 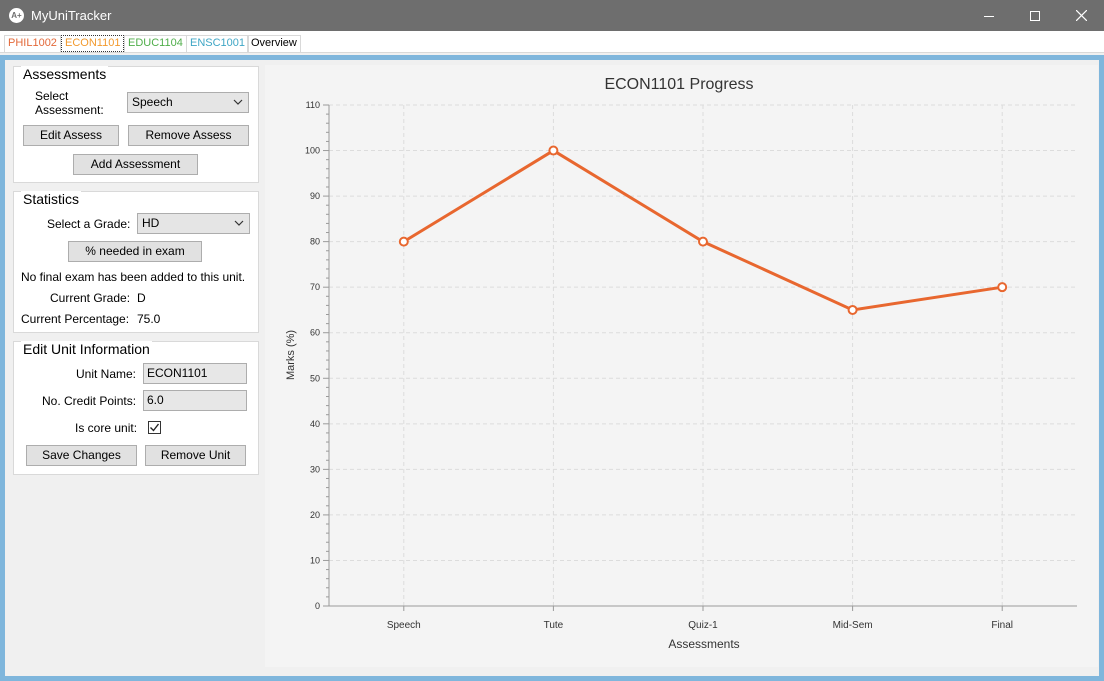 What do you see at coordinates (135, 164) in the screenshot?
I see `add-assessment-button: Add Assessment` at bounding box center [135, 164].